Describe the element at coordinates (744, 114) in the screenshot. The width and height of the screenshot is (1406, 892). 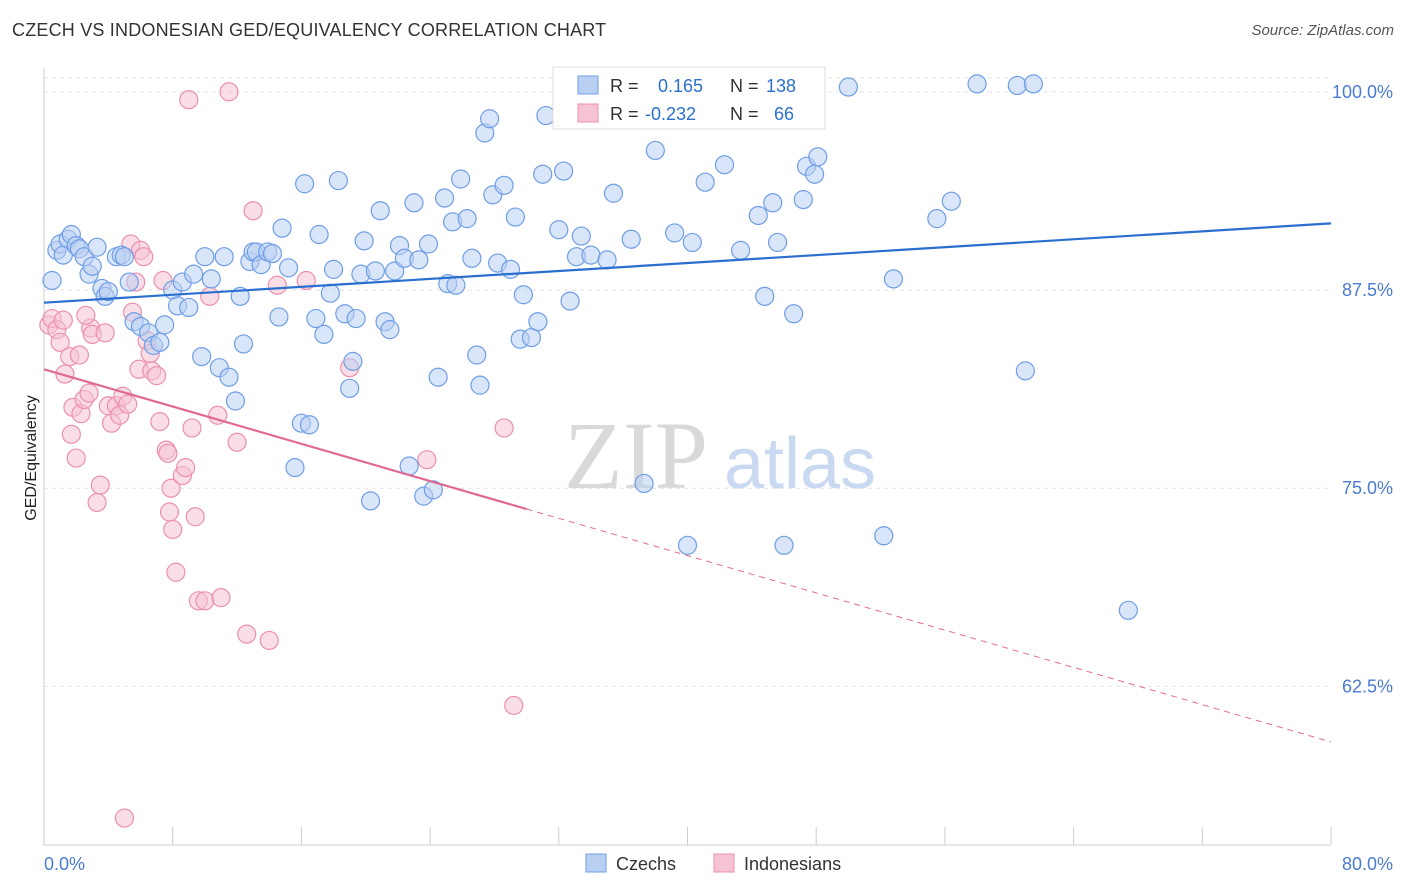
I see `legend-n-label-indonesians: N =` at that location.